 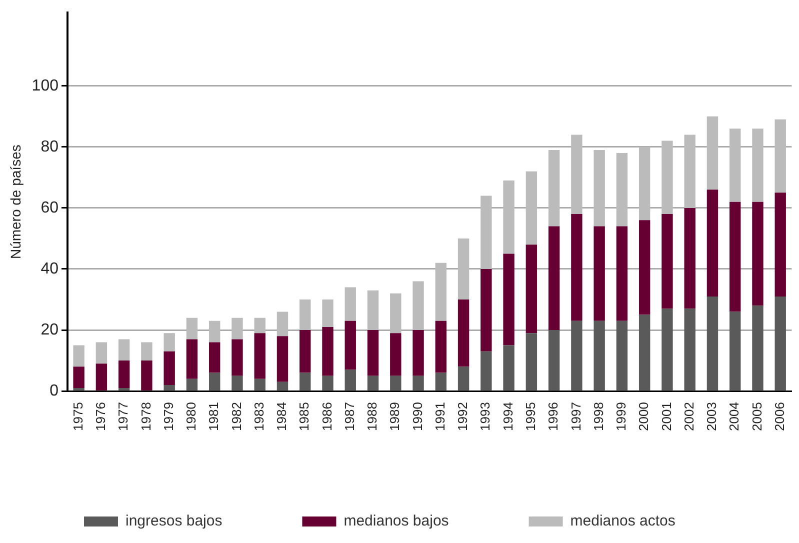 I want to click on x-tick-label: 1982, so click(x=236, y=416).